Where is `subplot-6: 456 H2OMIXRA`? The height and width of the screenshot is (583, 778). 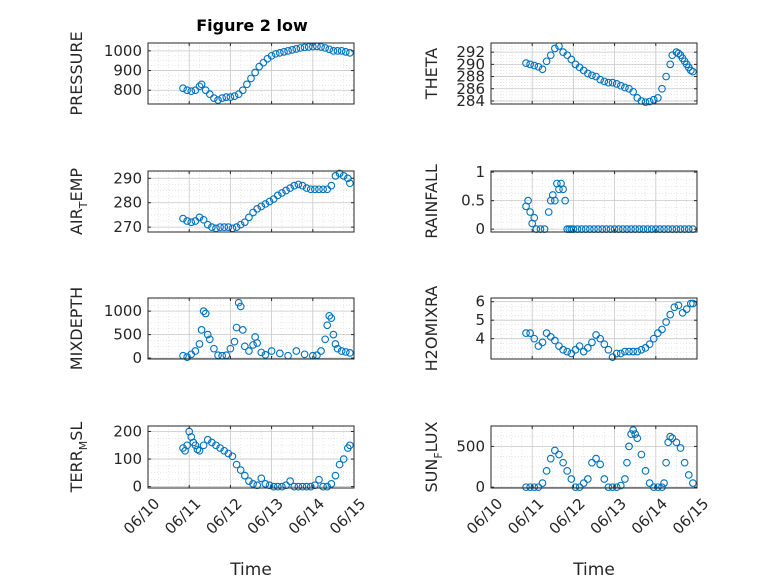
subplot-6: 456 H2OMIXRA is located at coordinates (560, 328).